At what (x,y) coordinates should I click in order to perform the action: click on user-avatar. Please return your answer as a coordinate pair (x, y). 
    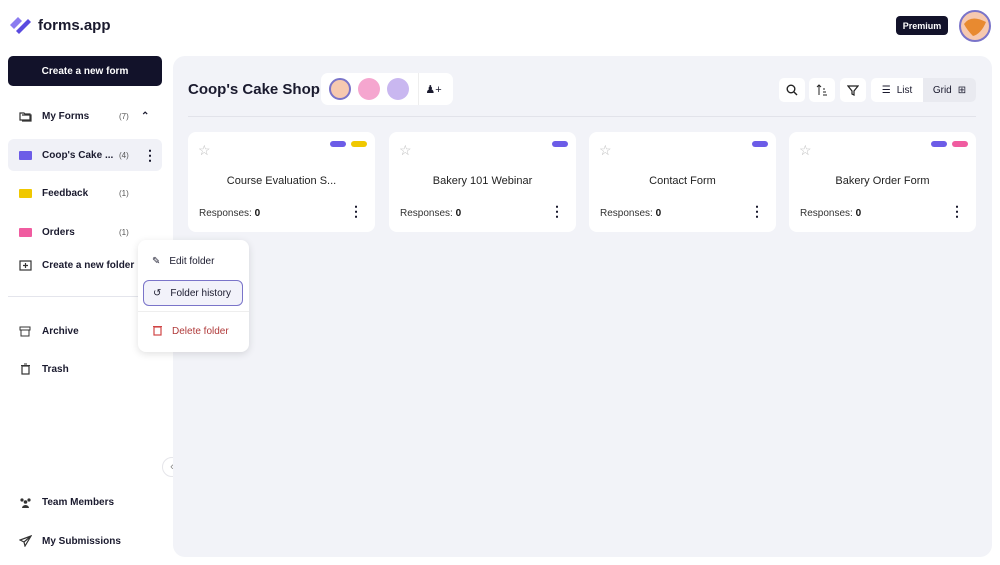
    Looking at the image, I should click on (975, 26).